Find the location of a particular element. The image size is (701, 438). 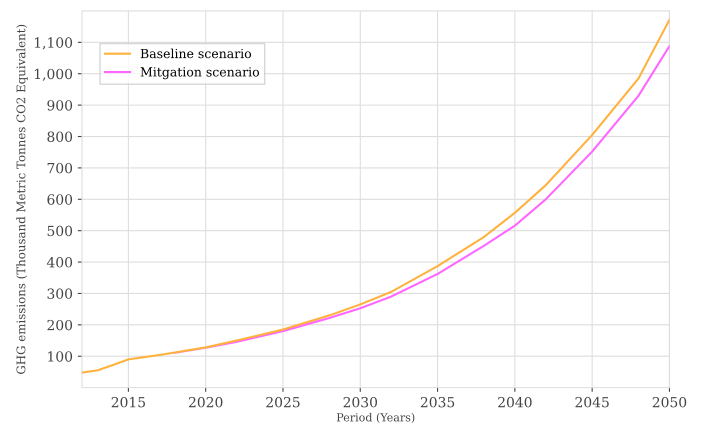

y-tick-label: 800 is located at coordinates (59, 136).